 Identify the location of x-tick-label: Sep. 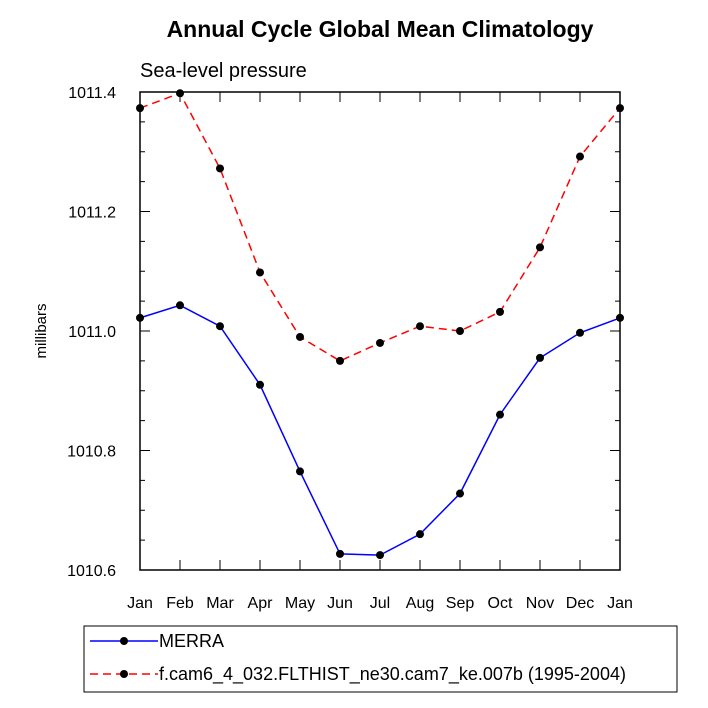
(460, 603).